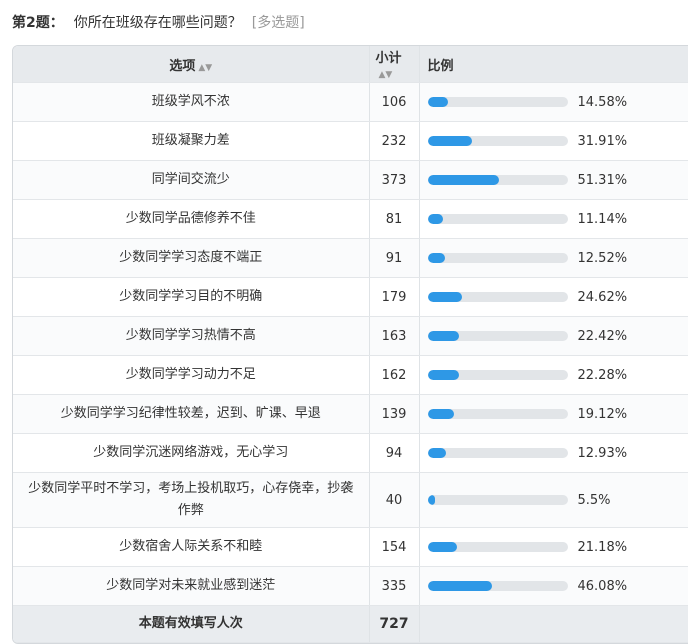  What do you see at coordinates (394, 500) in the screenshot?
I see `option-count: 40` at bounding box center [394, 500].